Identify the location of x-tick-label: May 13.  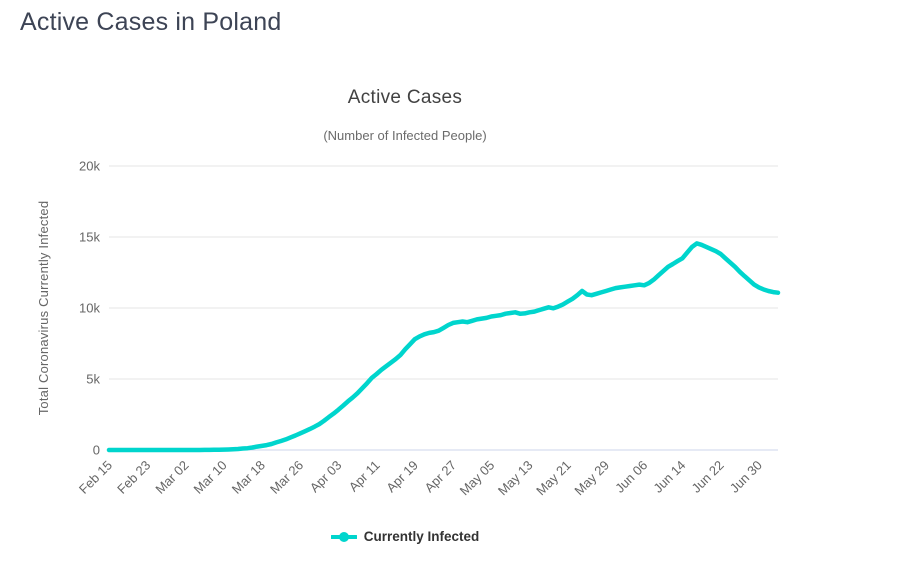
(515, 478).